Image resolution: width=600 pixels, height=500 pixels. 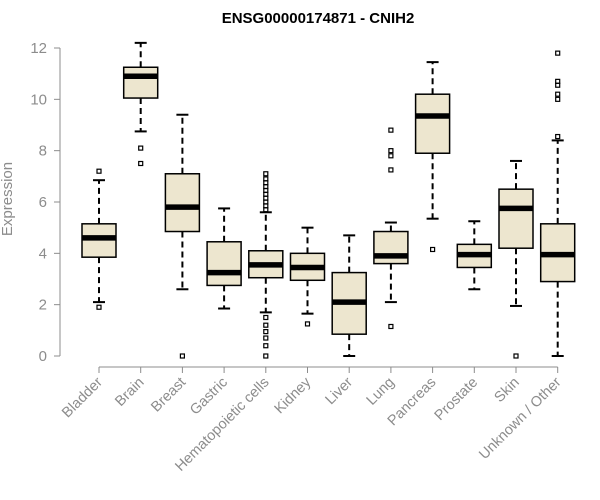 I want to click on x-category-label-9: Prostate, so click(x=456, y=399).